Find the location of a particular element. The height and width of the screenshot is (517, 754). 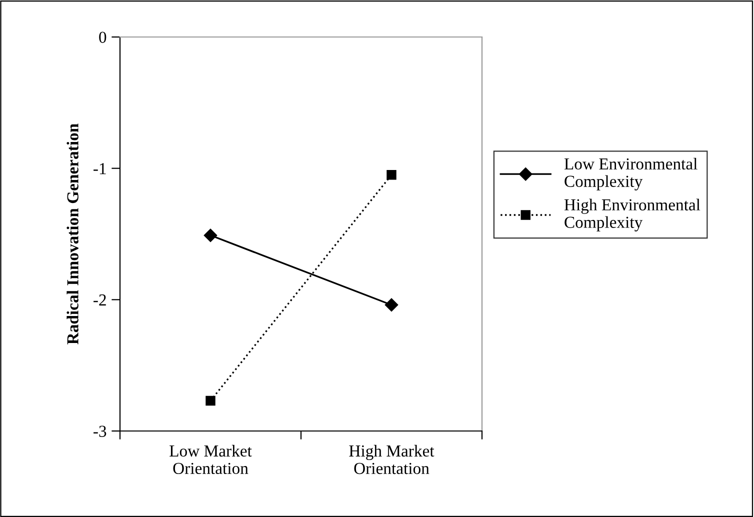

y-tick-label: 0 is located at coordinates (102, 37).